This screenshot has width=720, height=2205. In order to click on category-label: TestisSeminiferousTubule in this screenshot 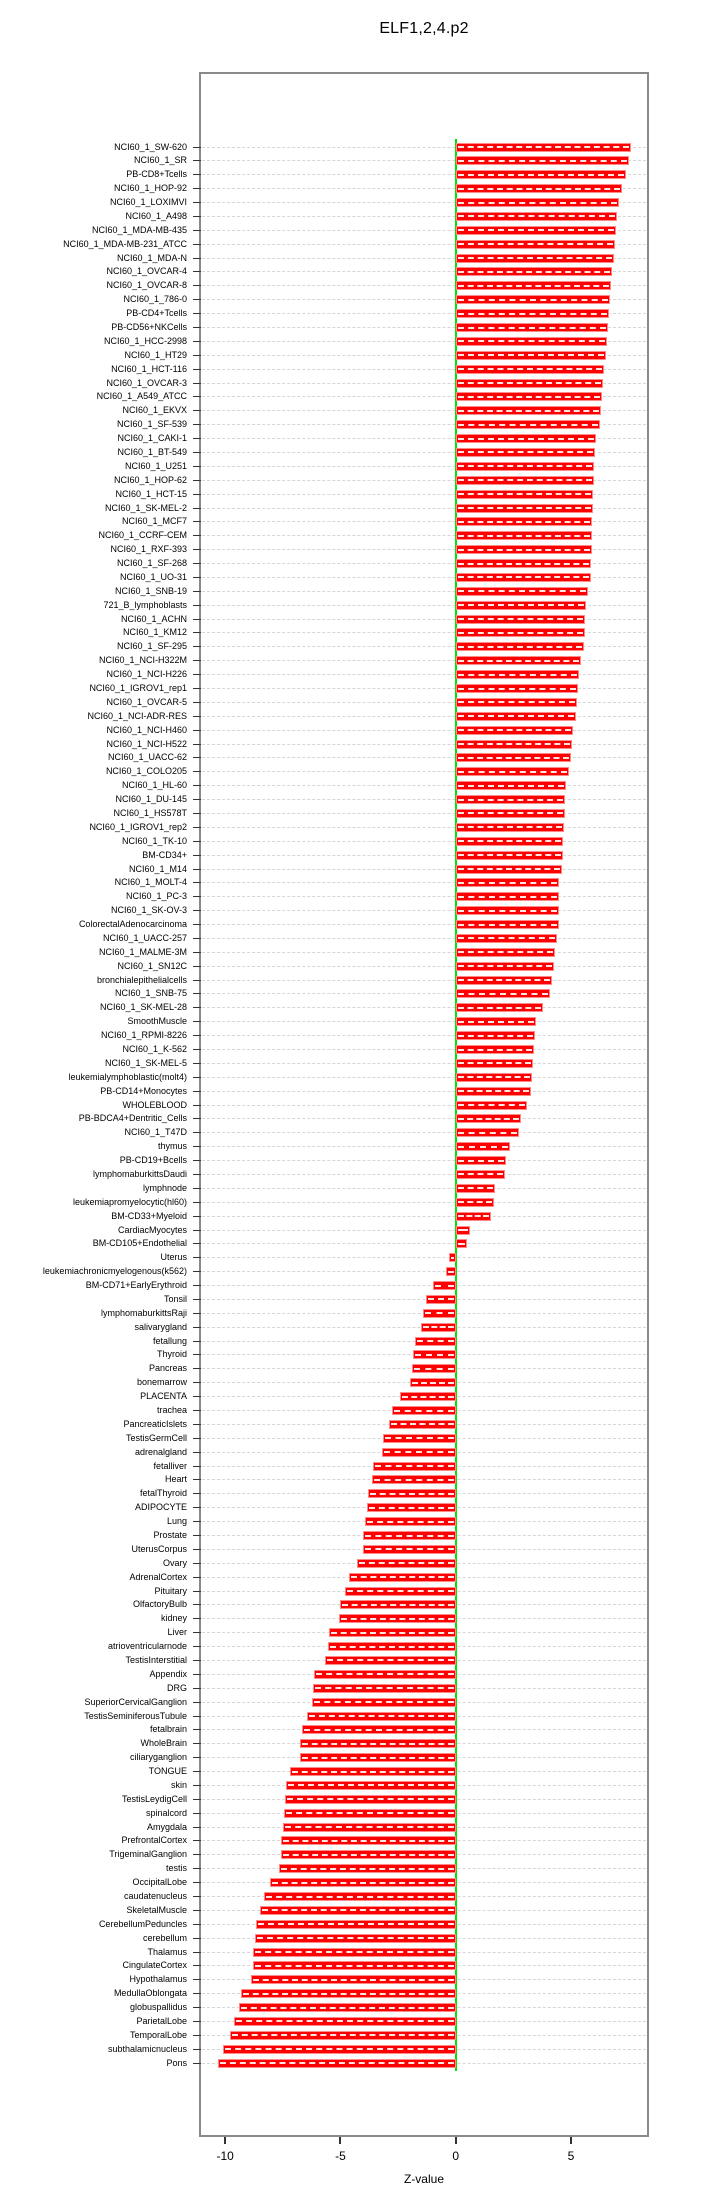, I will do `click(135, 1715)`.